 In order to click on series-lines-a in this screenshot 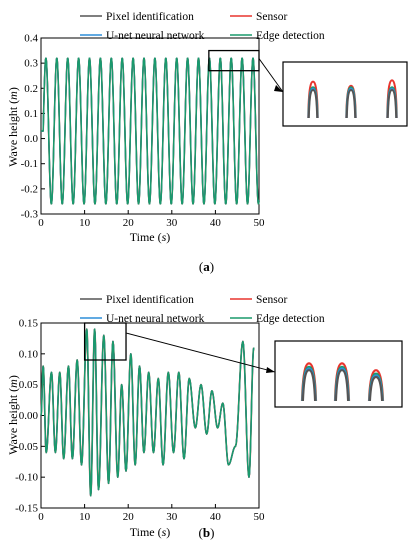, I will do `click(150, 131)`.